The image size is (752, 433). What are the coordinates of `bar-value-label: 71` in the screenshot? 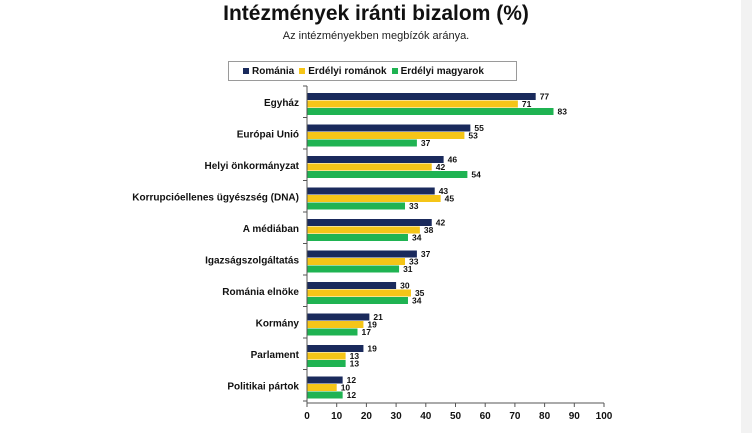 It's located at (527, 104).